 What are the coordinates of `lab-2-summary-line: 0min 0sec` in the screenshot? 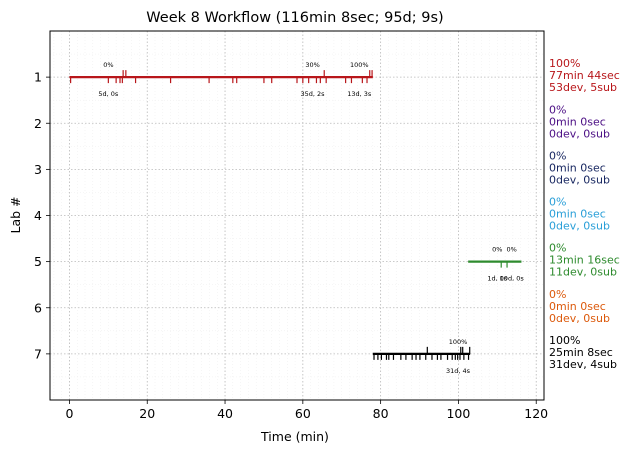 It's located at (577, 121).